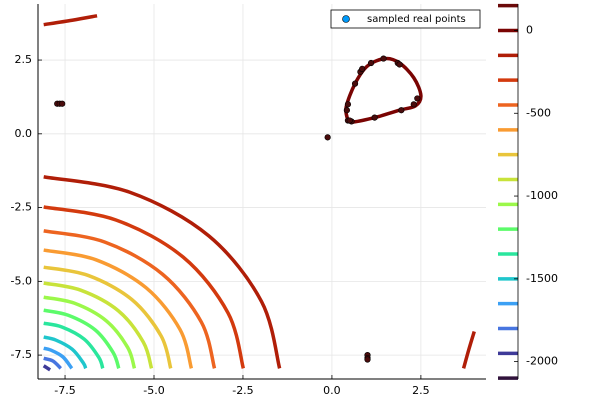 The height and width of the screenshot is (400, 600). Describe the element at coordinates (416, 19) in the screenshot. I see `legend-label: sampled real points` at that location.